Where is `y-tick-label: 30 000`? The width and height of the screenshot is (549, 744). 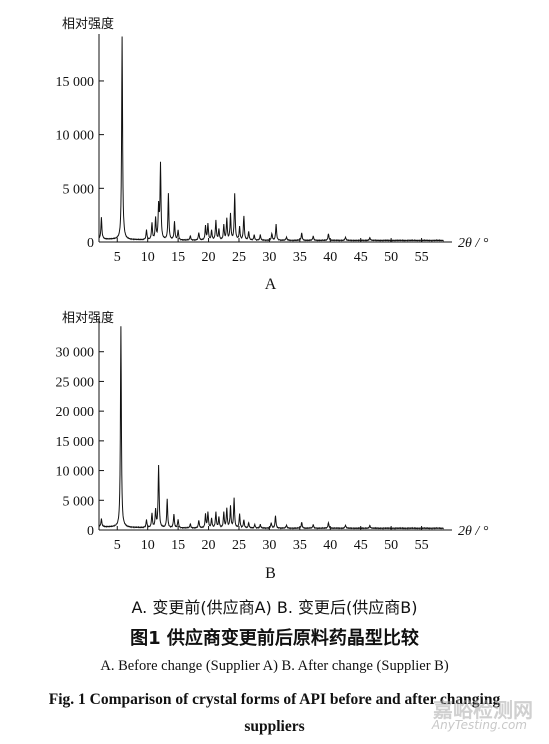 y-tick-label: 30 000 is located at coordinates (75, 353).